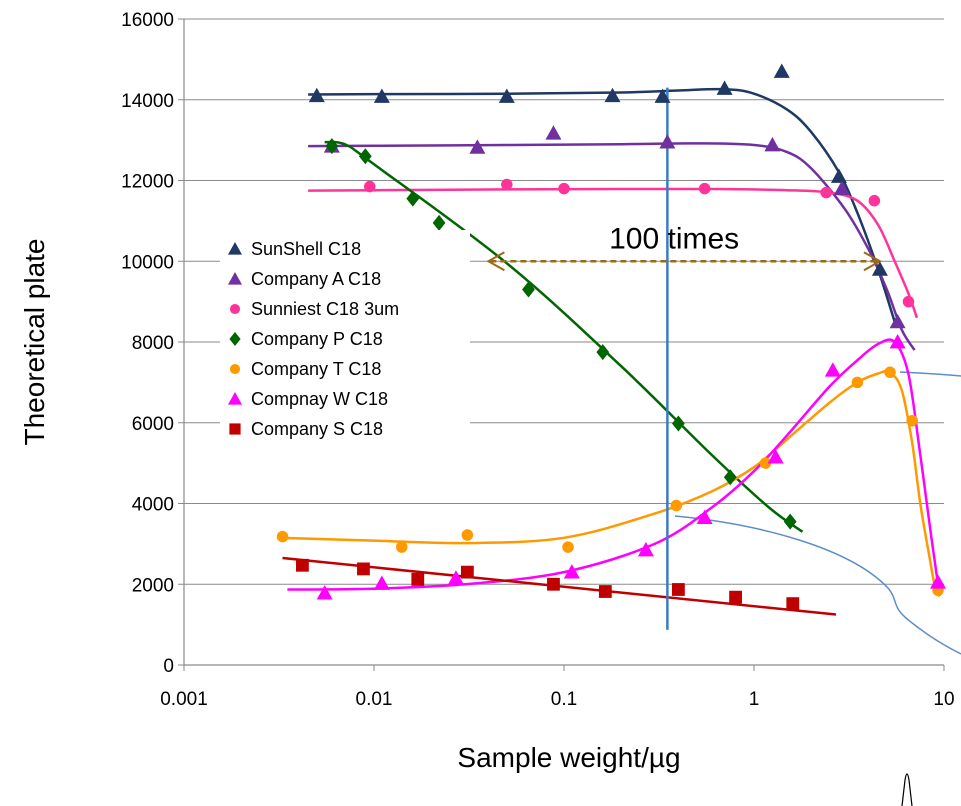 The height and width of the screenshot is (806, 961). Describe the element at coordinates (319, 399) in the screenshot. I see `legend-label-compnay-w-c18: Compnay W C18` at that location.